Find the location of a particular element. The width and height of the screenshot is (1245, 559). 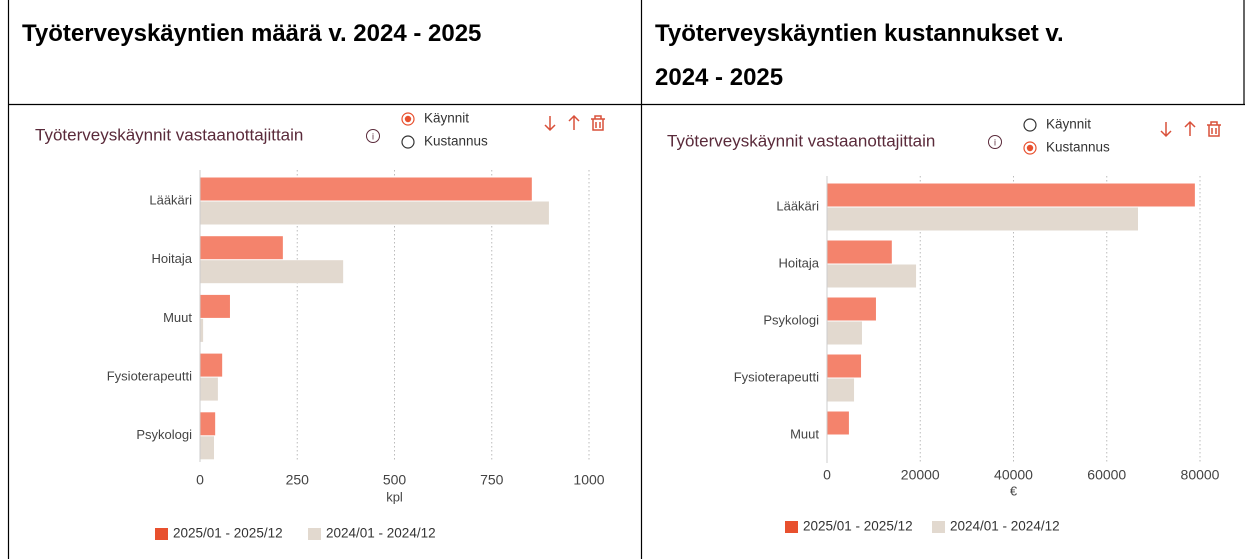

x-tick-label: 250 is located at coordinates (298, 480).